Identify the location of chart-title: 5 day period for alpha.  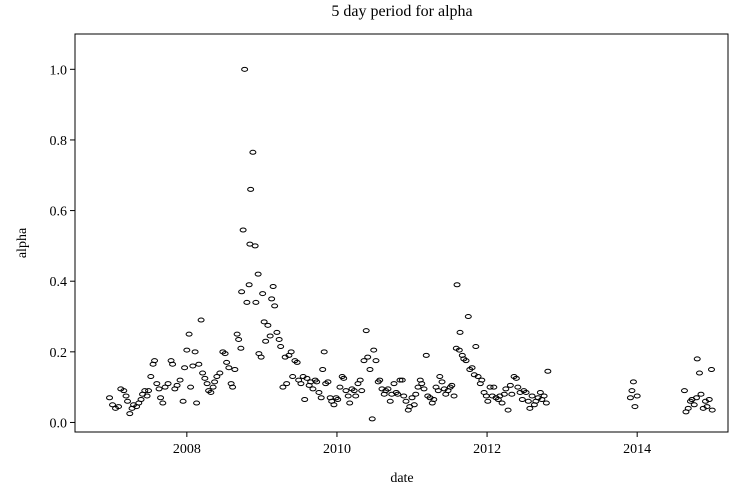
(401, 11).